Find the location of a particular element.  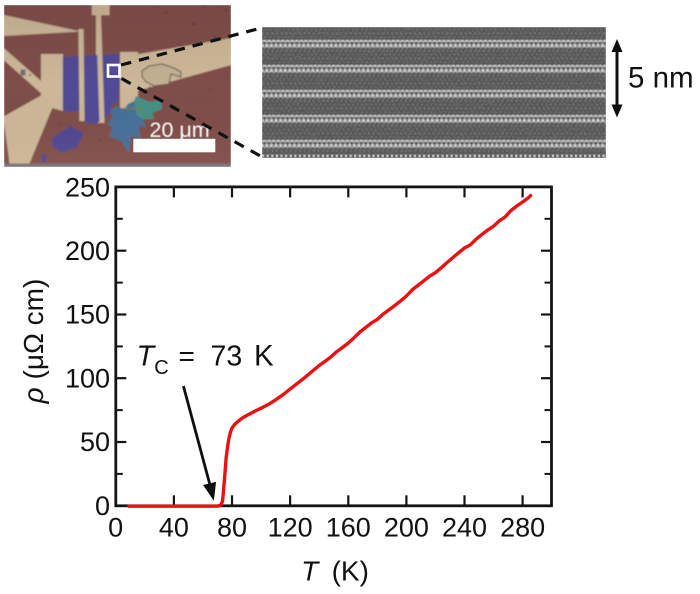

svg-text: 150 is located at coordinates (87, 315).